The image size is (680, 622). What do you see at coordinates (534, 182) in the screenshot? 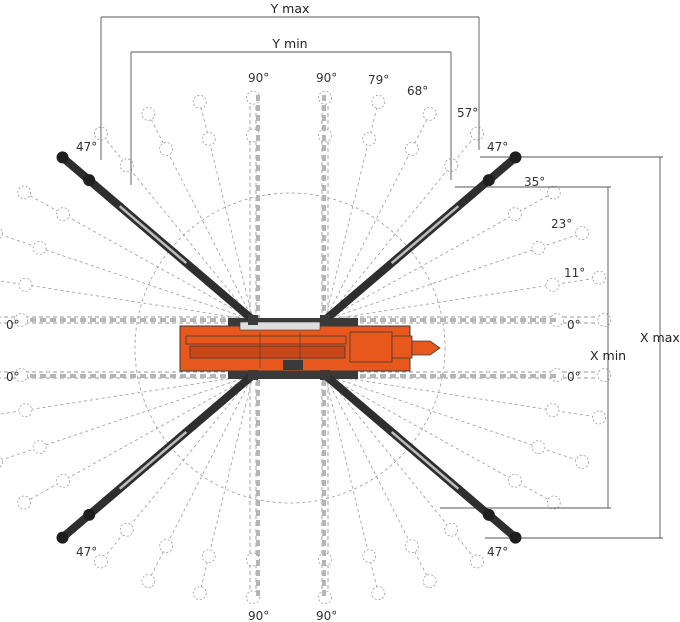
I see `angle-label-35: 35°` at bounding box center [534, 182].